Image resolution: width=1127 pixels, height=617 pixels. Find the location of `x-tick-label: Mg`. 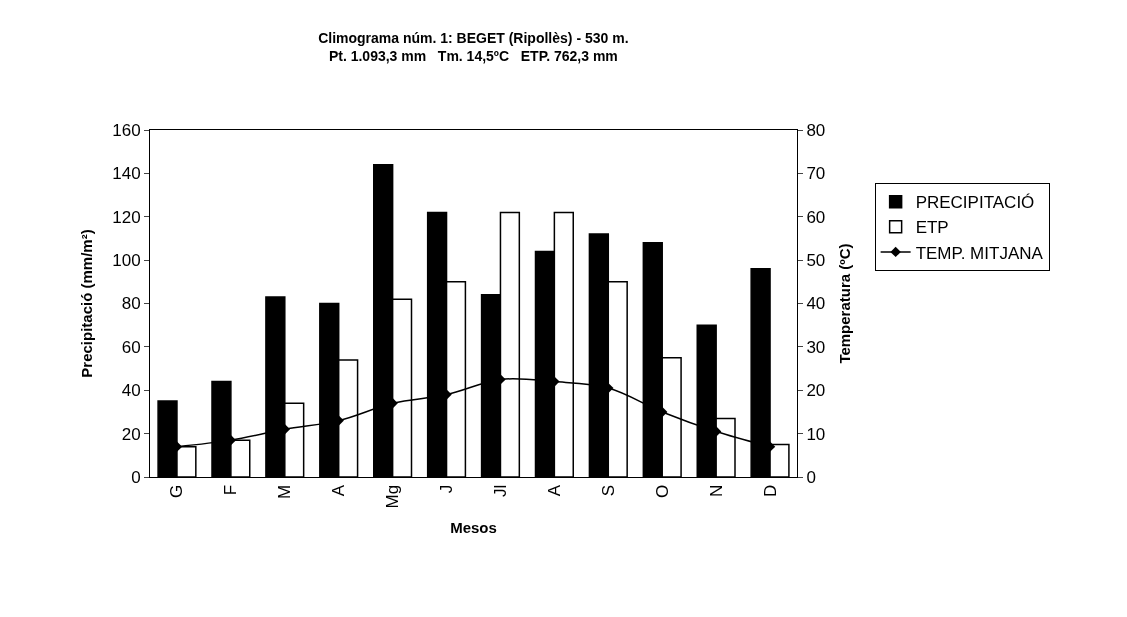

x-tick-label: Mg is located at coordinates (393, 496).